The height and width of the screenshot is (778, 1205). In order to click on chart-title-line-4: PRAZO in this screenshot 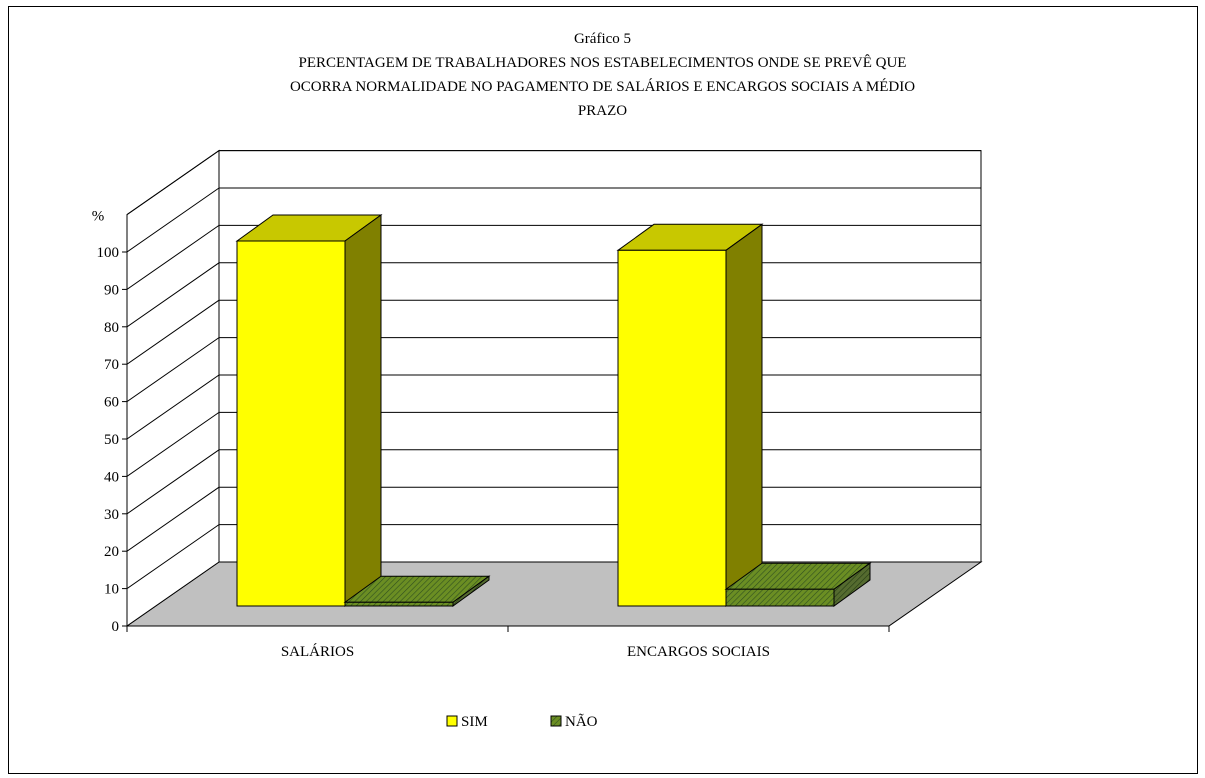, I will do `click(602, 111)`.